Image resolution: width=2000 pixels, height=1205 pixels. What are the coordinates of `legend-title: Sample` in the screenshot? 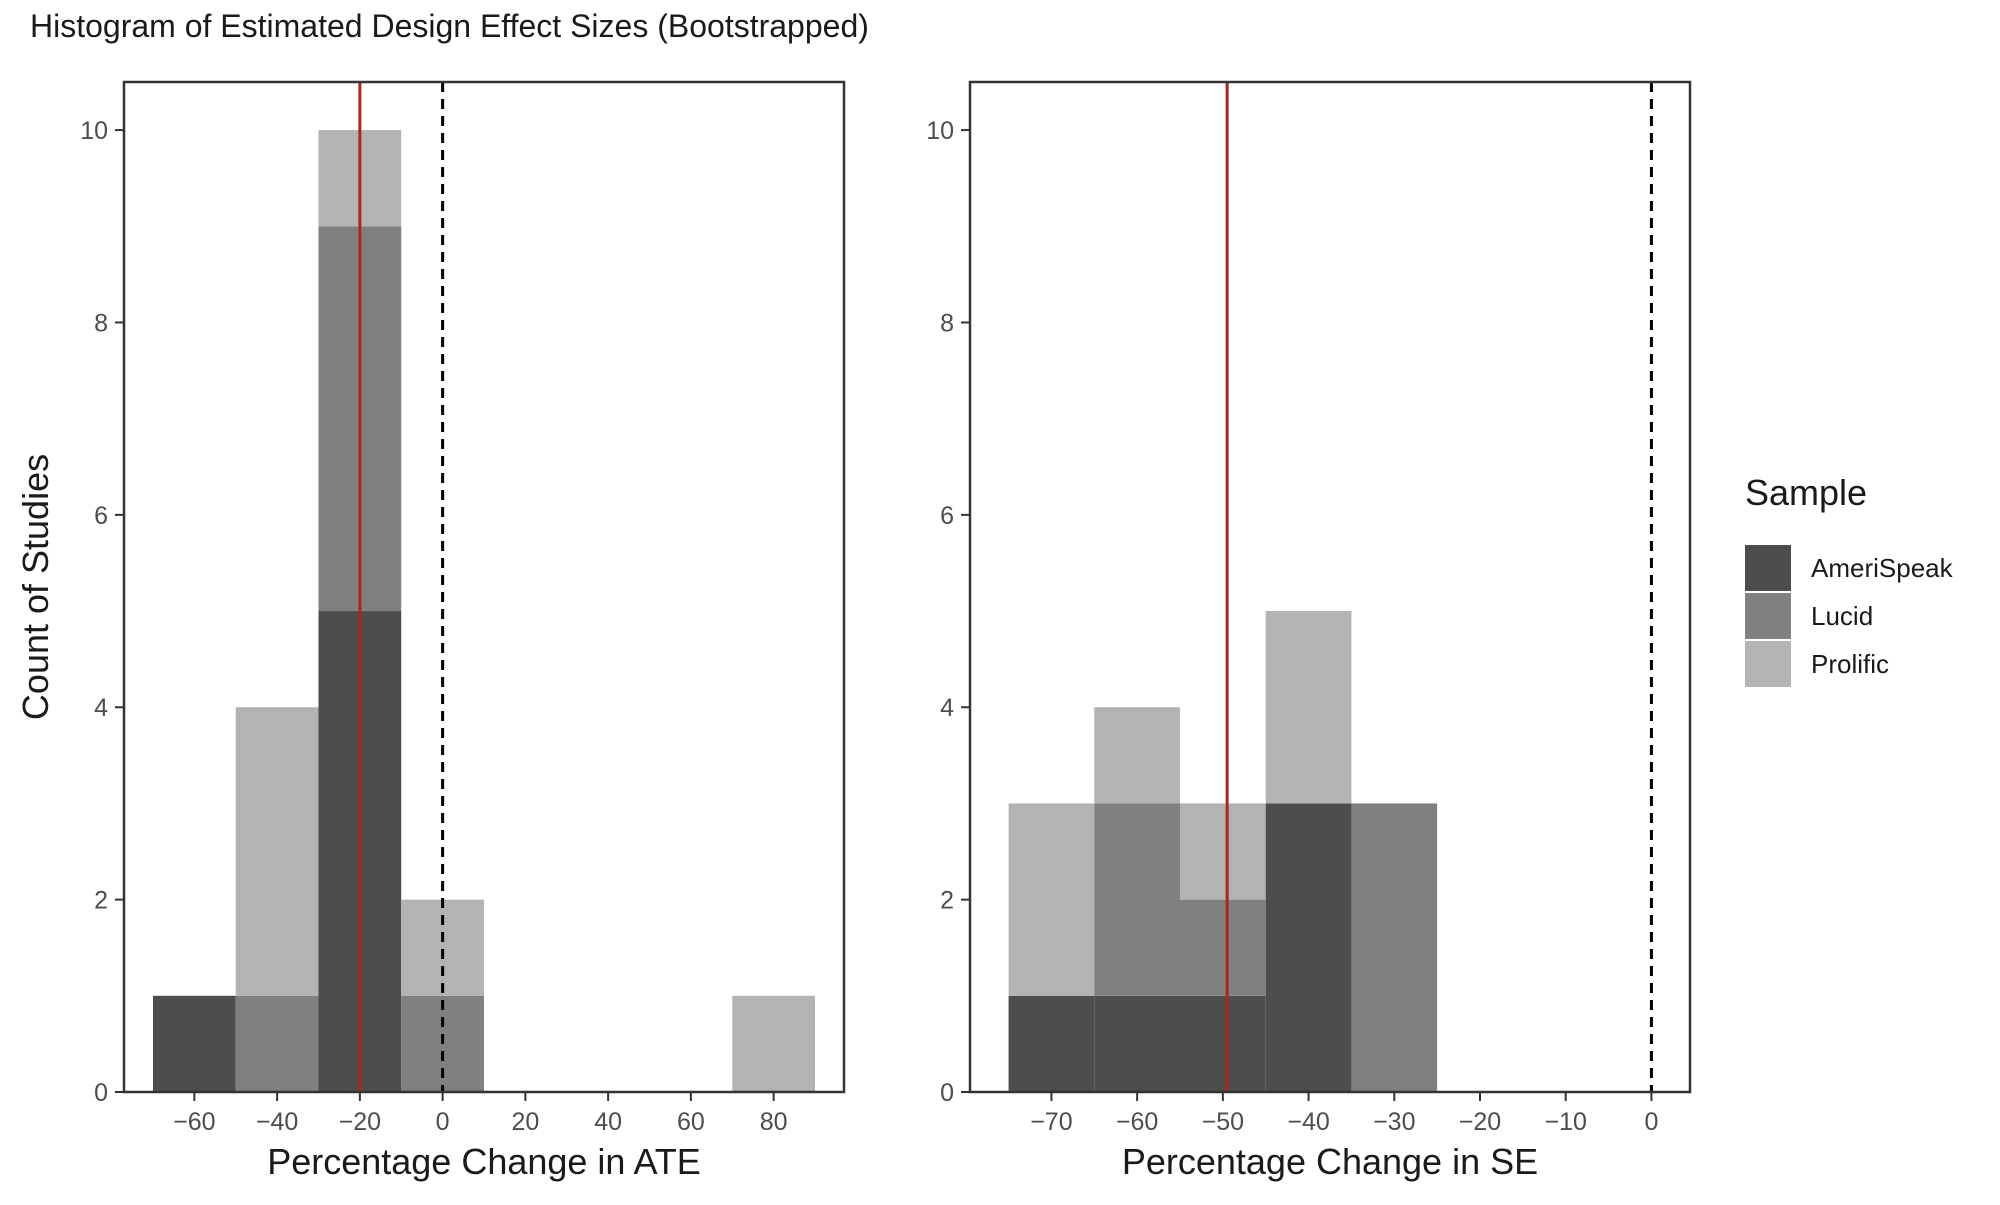 It's located at (1806, 492).